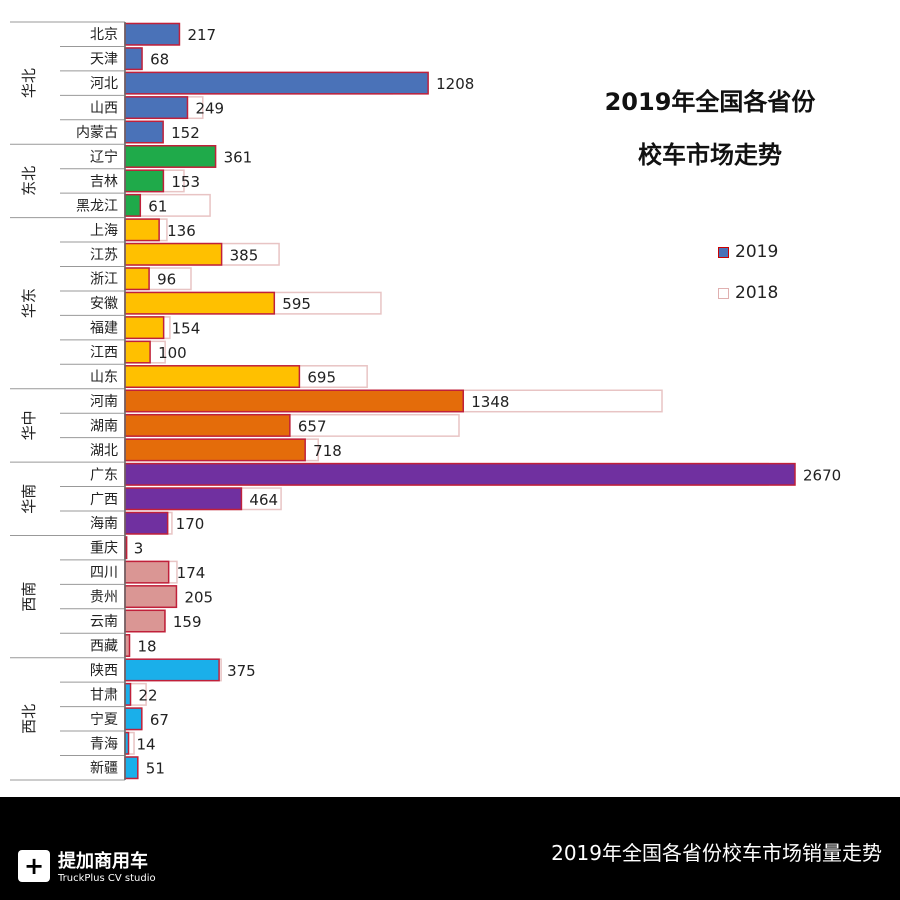  I want to click on data-label: 464, so click(263, 500).